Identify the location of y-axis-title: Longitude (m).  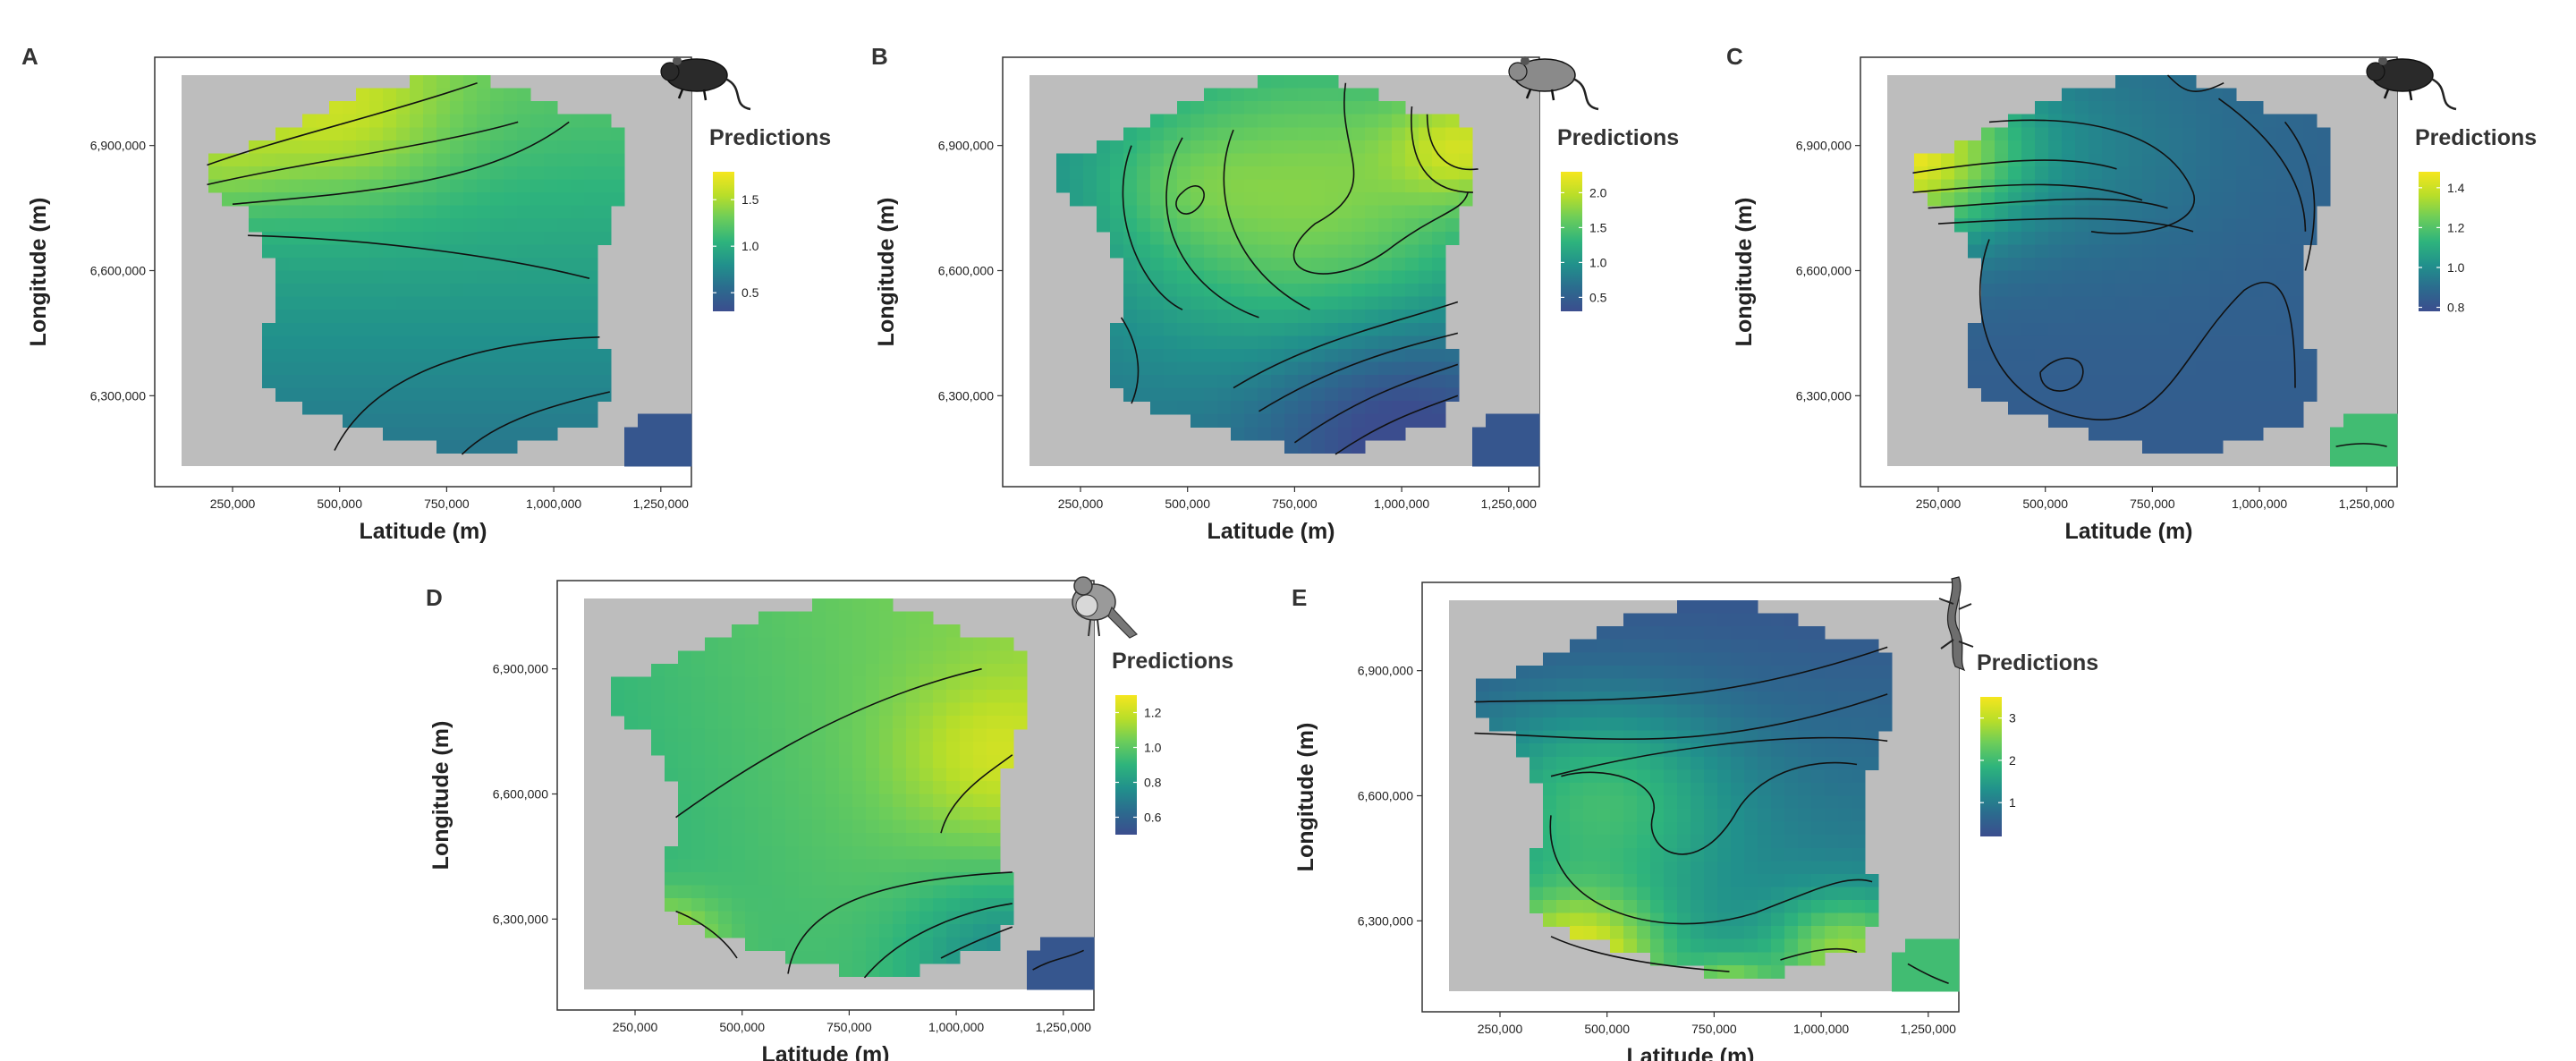
(886, 272).